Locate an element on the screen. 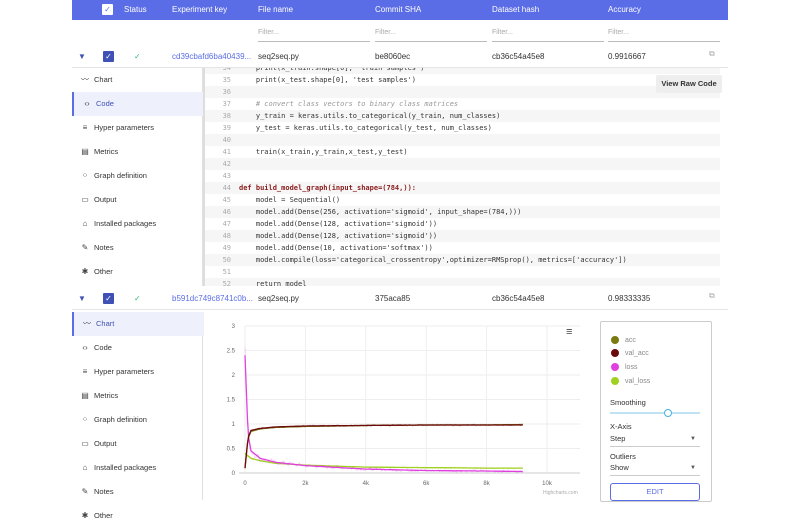 The height and width of the screenshot is (528, 800). code-text: train(x_train,y_train,x_test,y_test) is located at coordinates (323, 152).